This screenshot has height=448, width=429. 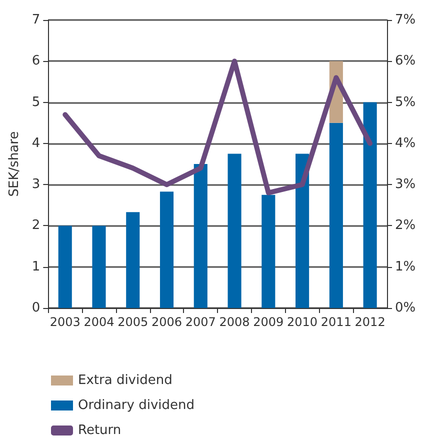 What do you see at coordinates (99, 322) in the screenshot?
I see `x-tick-label: 2004` at bounding box center [99, 322].